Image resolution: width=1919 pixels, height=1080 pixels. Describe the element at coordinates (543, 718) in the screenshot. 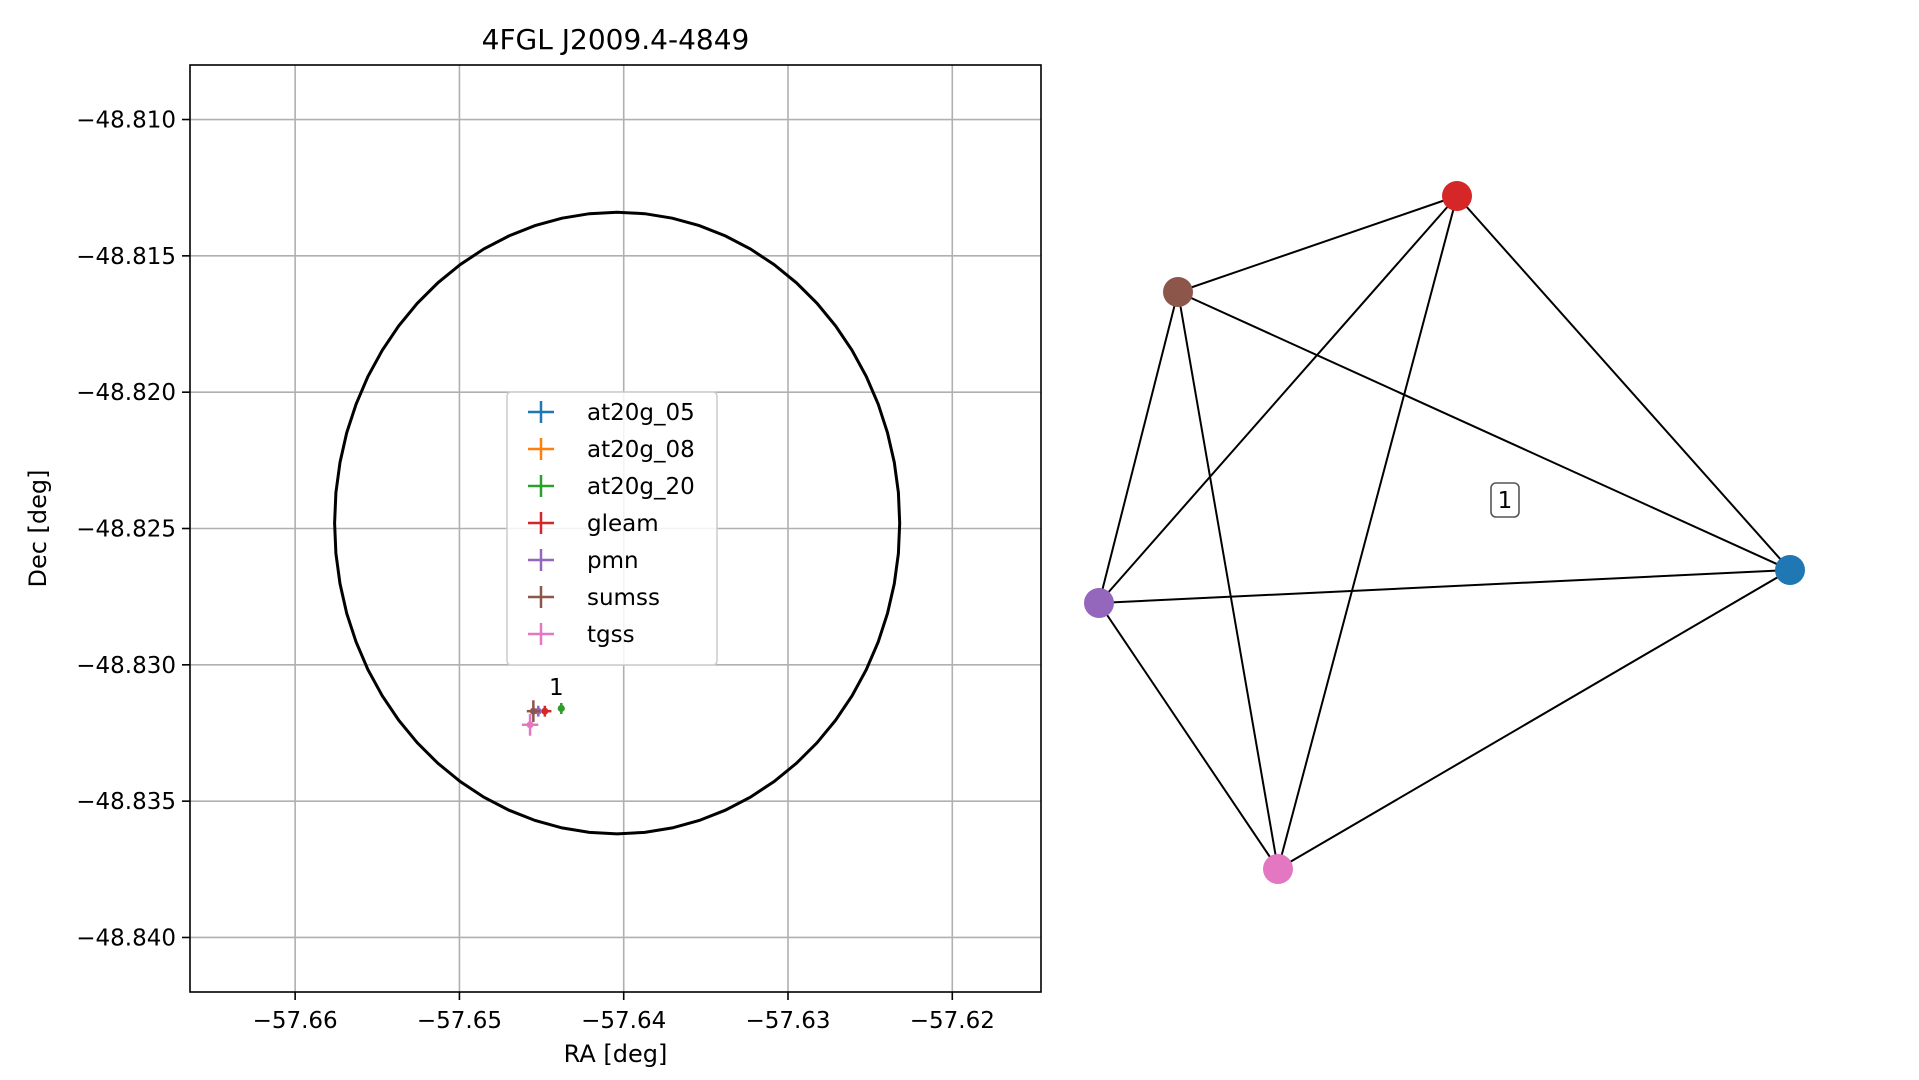

I see `data-points` at that location.